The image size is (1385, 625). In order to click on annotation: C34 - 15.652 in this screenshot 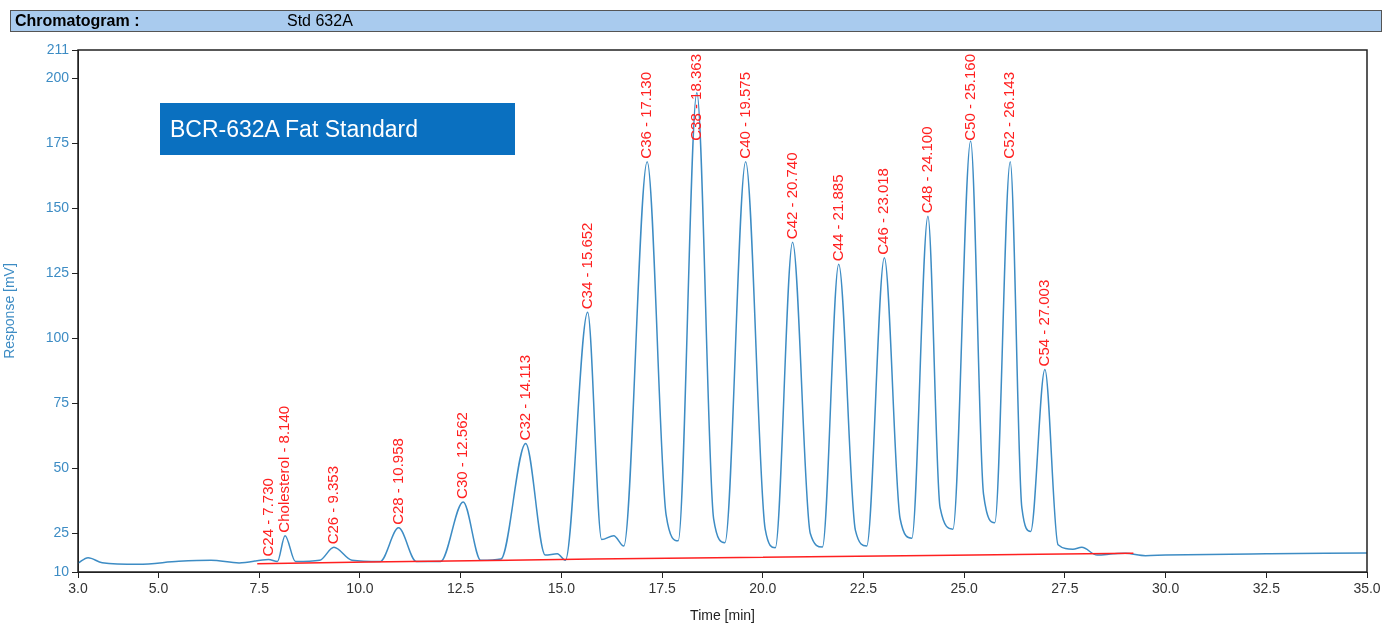, I will do `click(586, 266)`.